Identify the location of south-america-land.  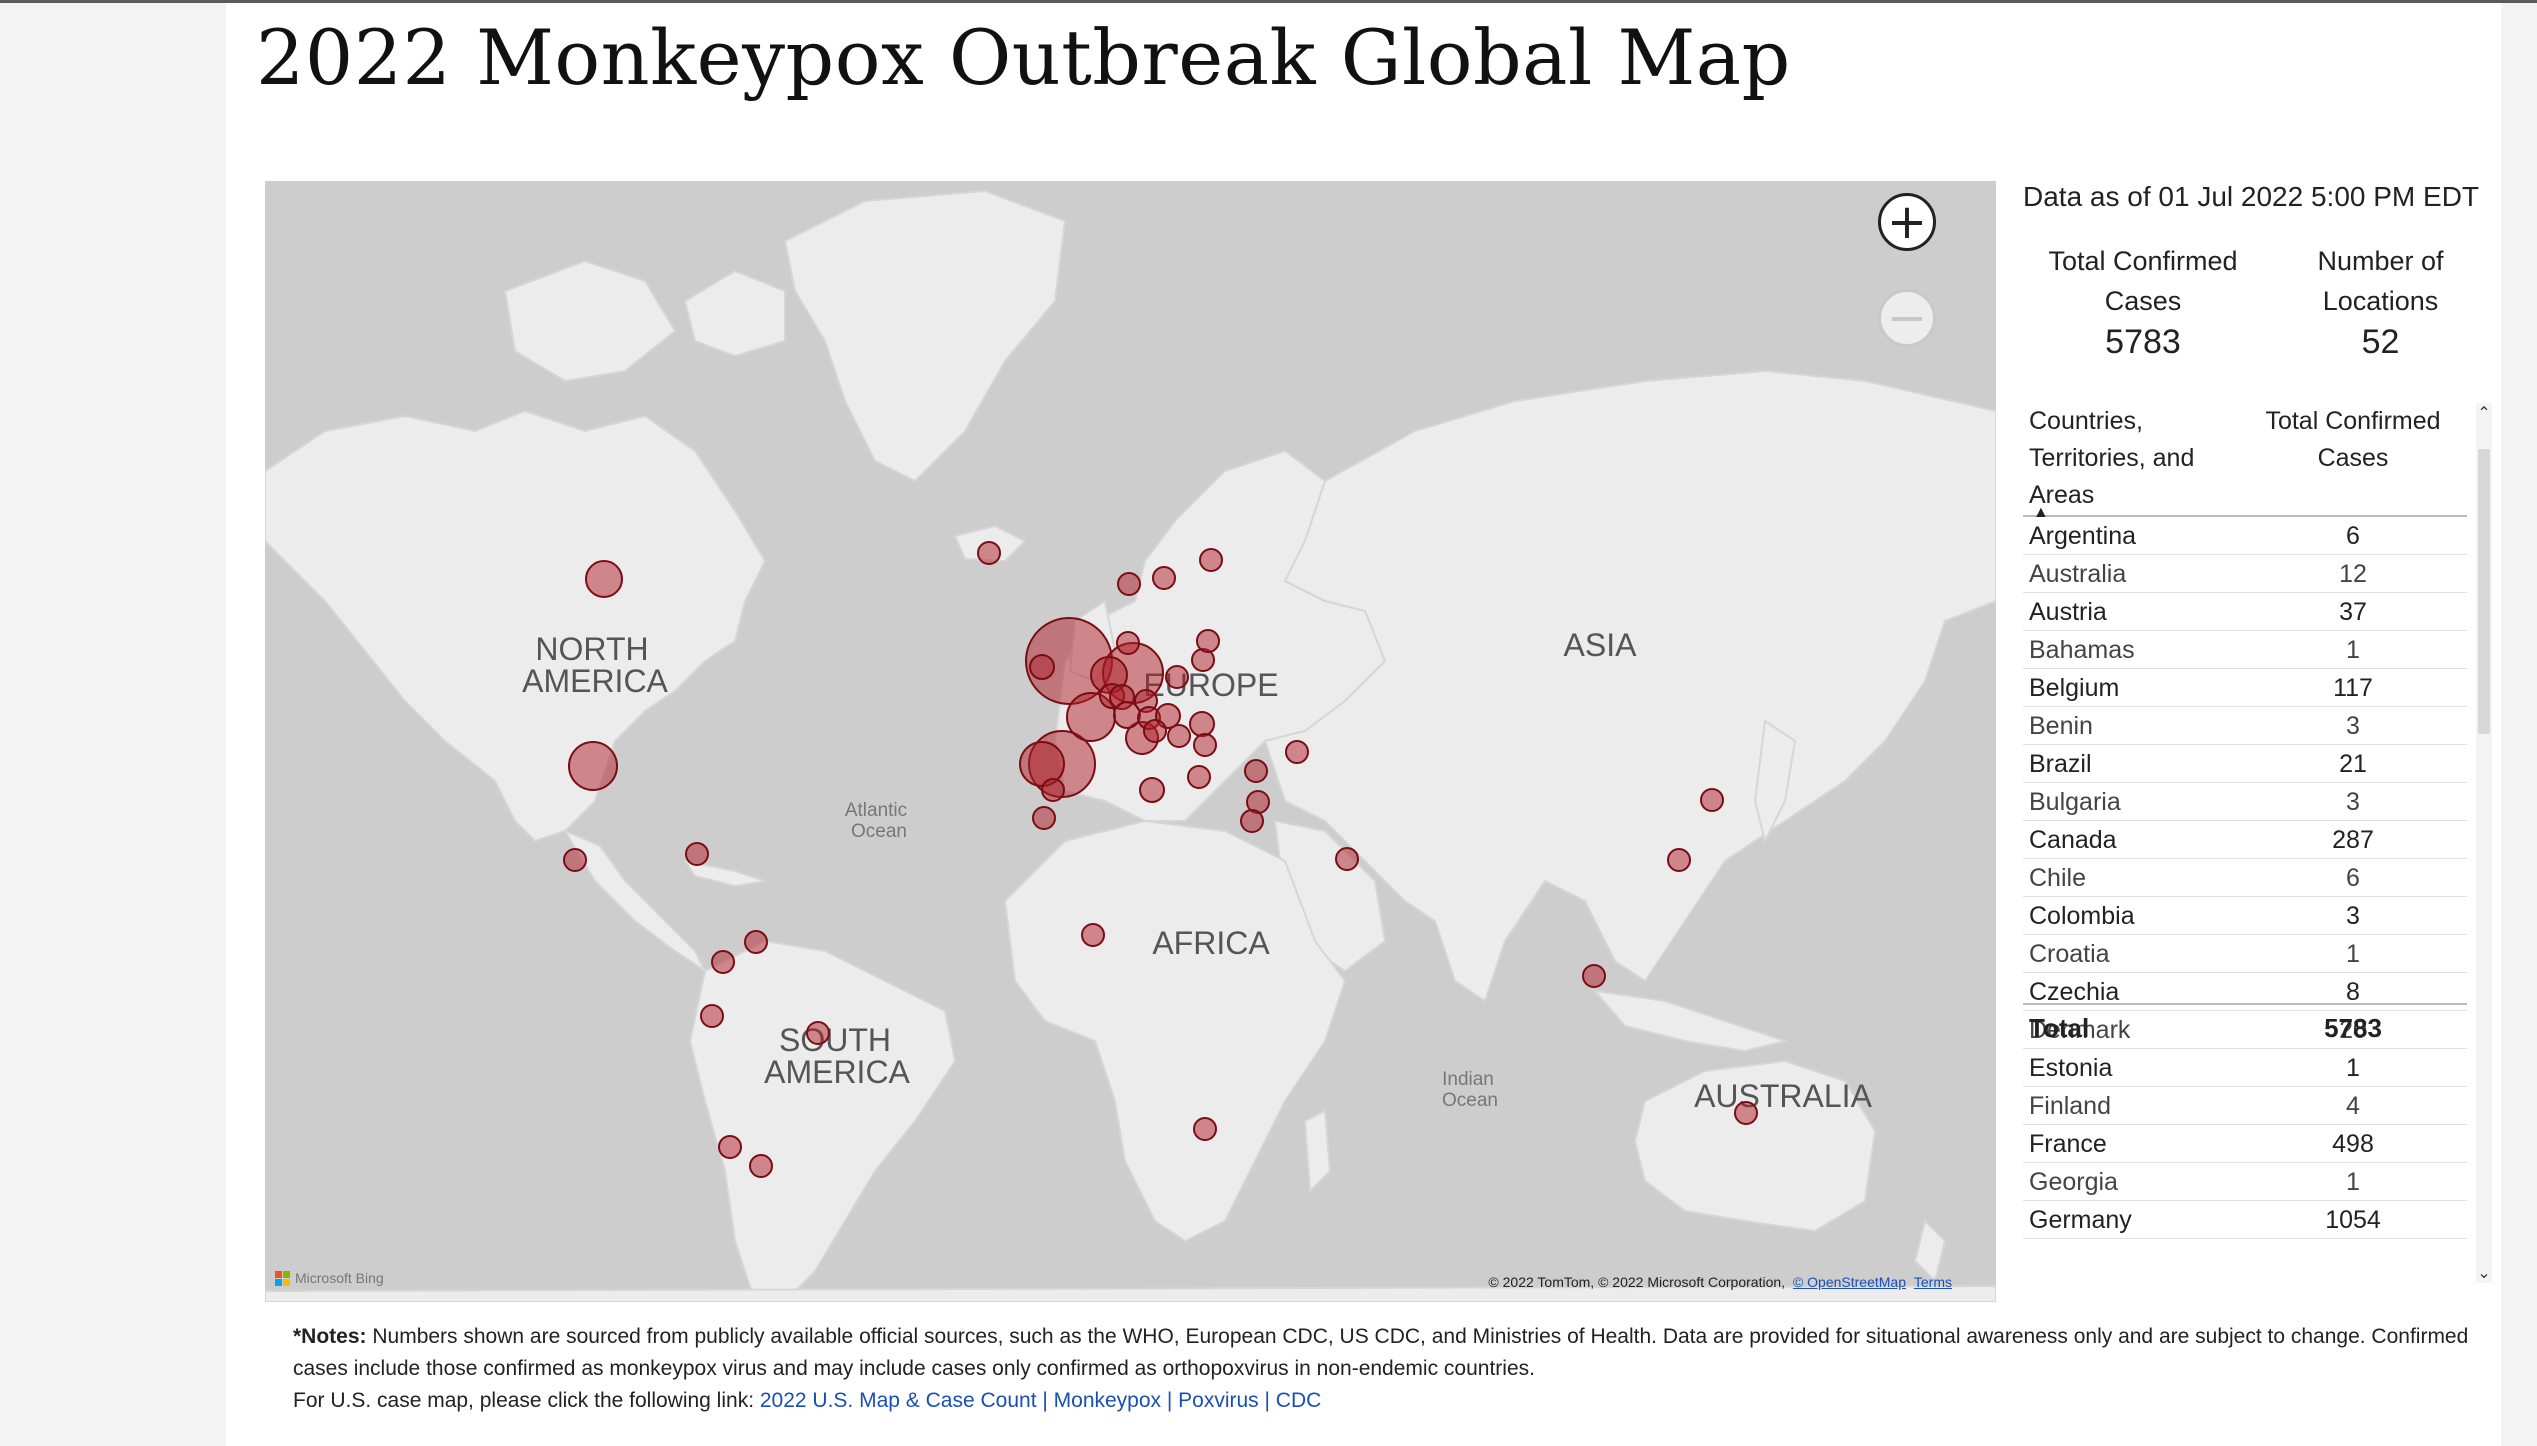
(822, 1120).